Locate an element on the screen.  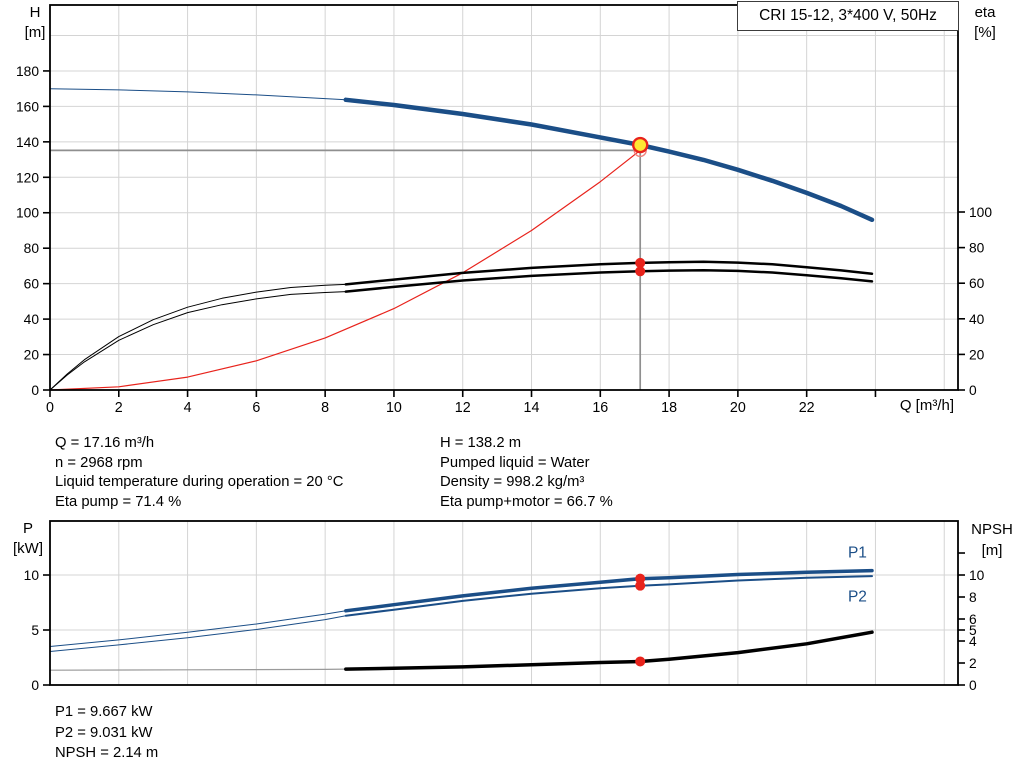
head-axis-unit: [m] is located at coordinates (35, 32).